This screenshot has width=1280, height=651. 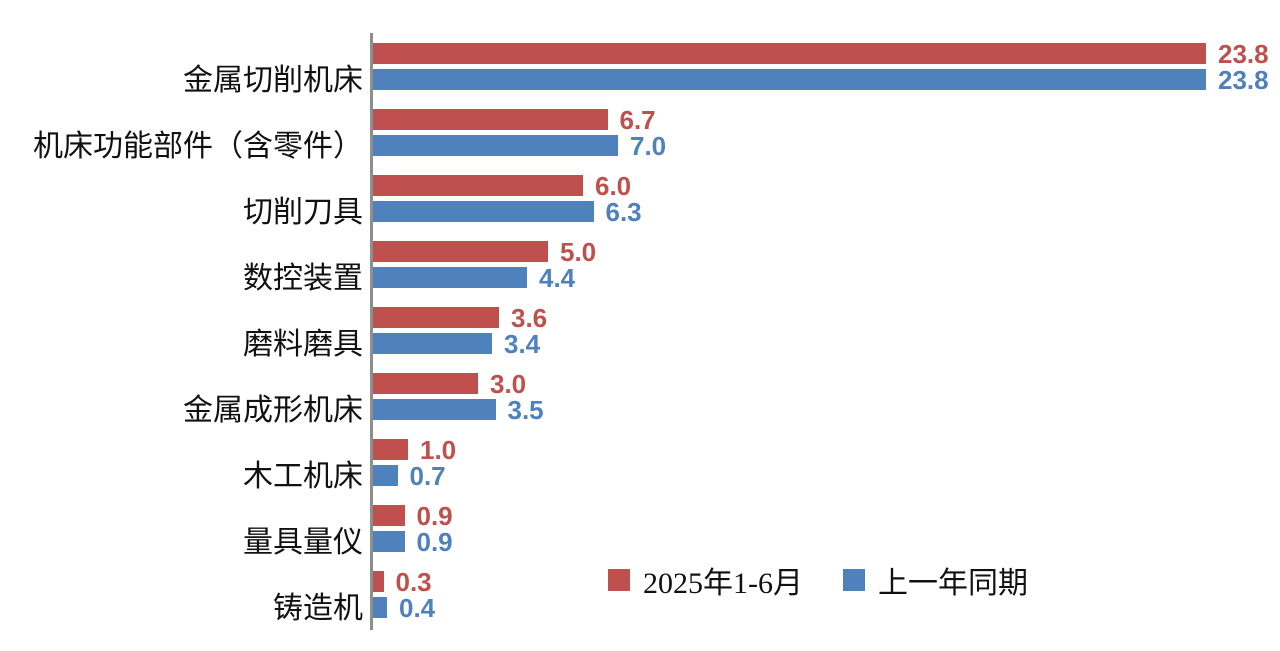 I want to click on category-label: 机床功能部件（含零件）, so click(x=198, y=146).